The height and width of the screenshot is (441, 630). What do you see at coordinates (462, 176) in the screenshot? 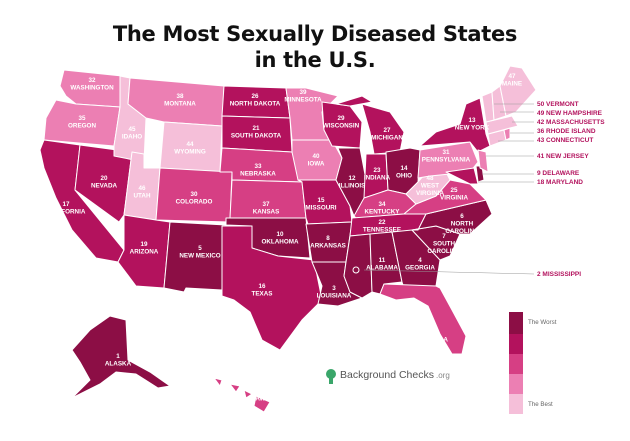
I see `state-md` at bounding box center [462, 176].